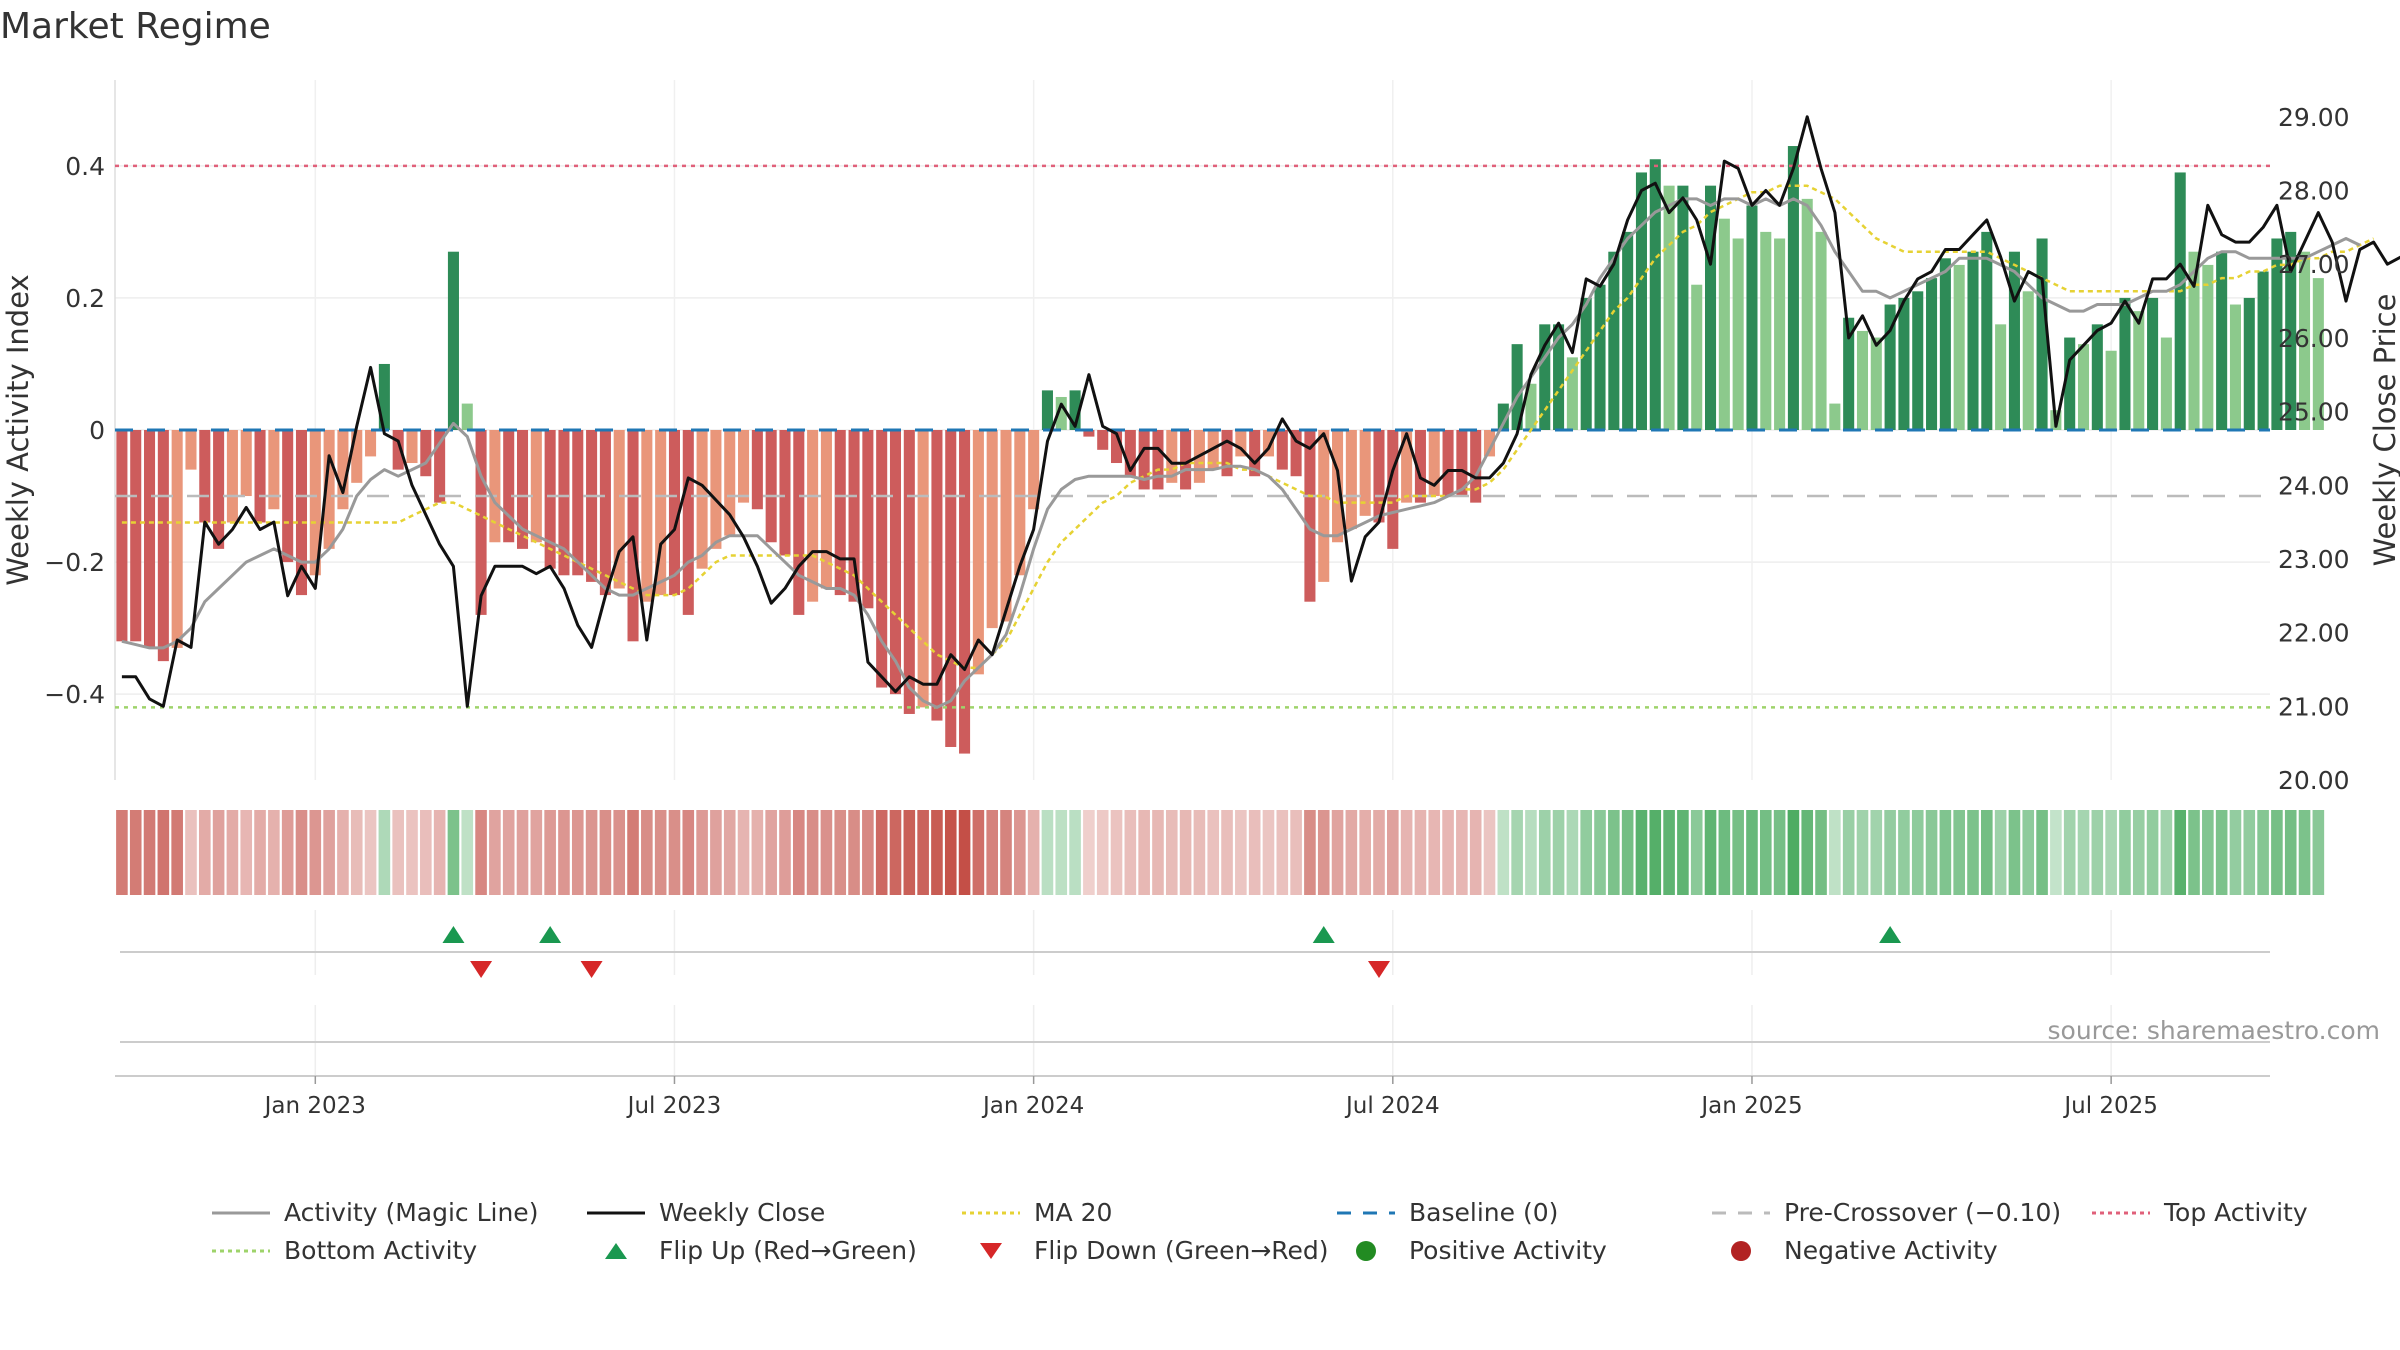  Describe the element at coordinates (616, 1250) in the screenshot. I see `legend-symbol-mark` at that location.